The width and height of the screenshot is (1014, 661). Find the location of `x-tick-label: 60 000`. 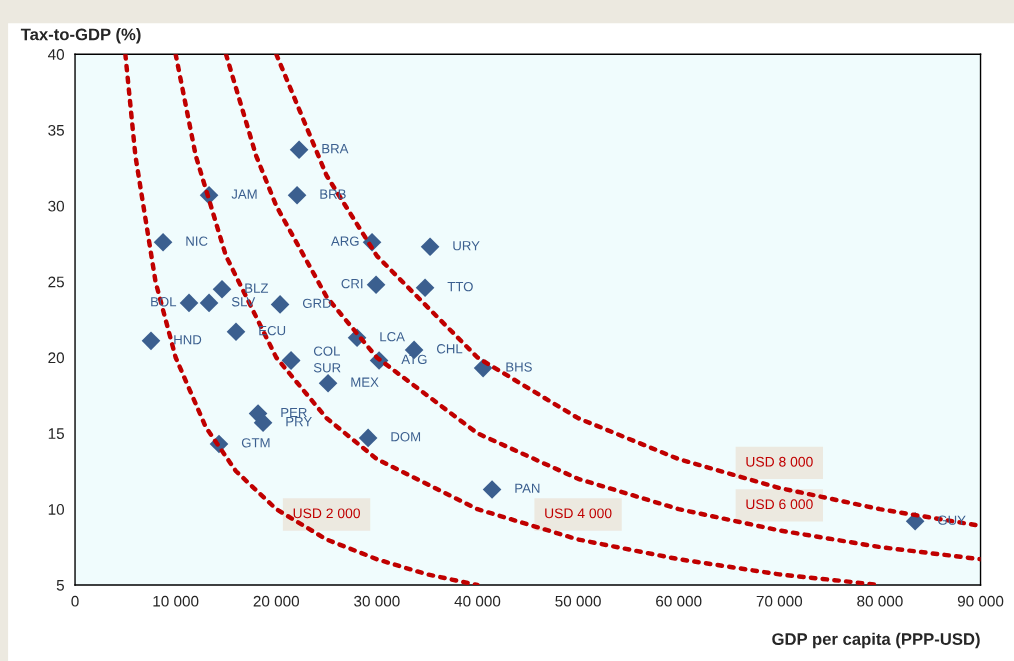

x-tick-label: 60 000 is located at coordinates (679, 601).